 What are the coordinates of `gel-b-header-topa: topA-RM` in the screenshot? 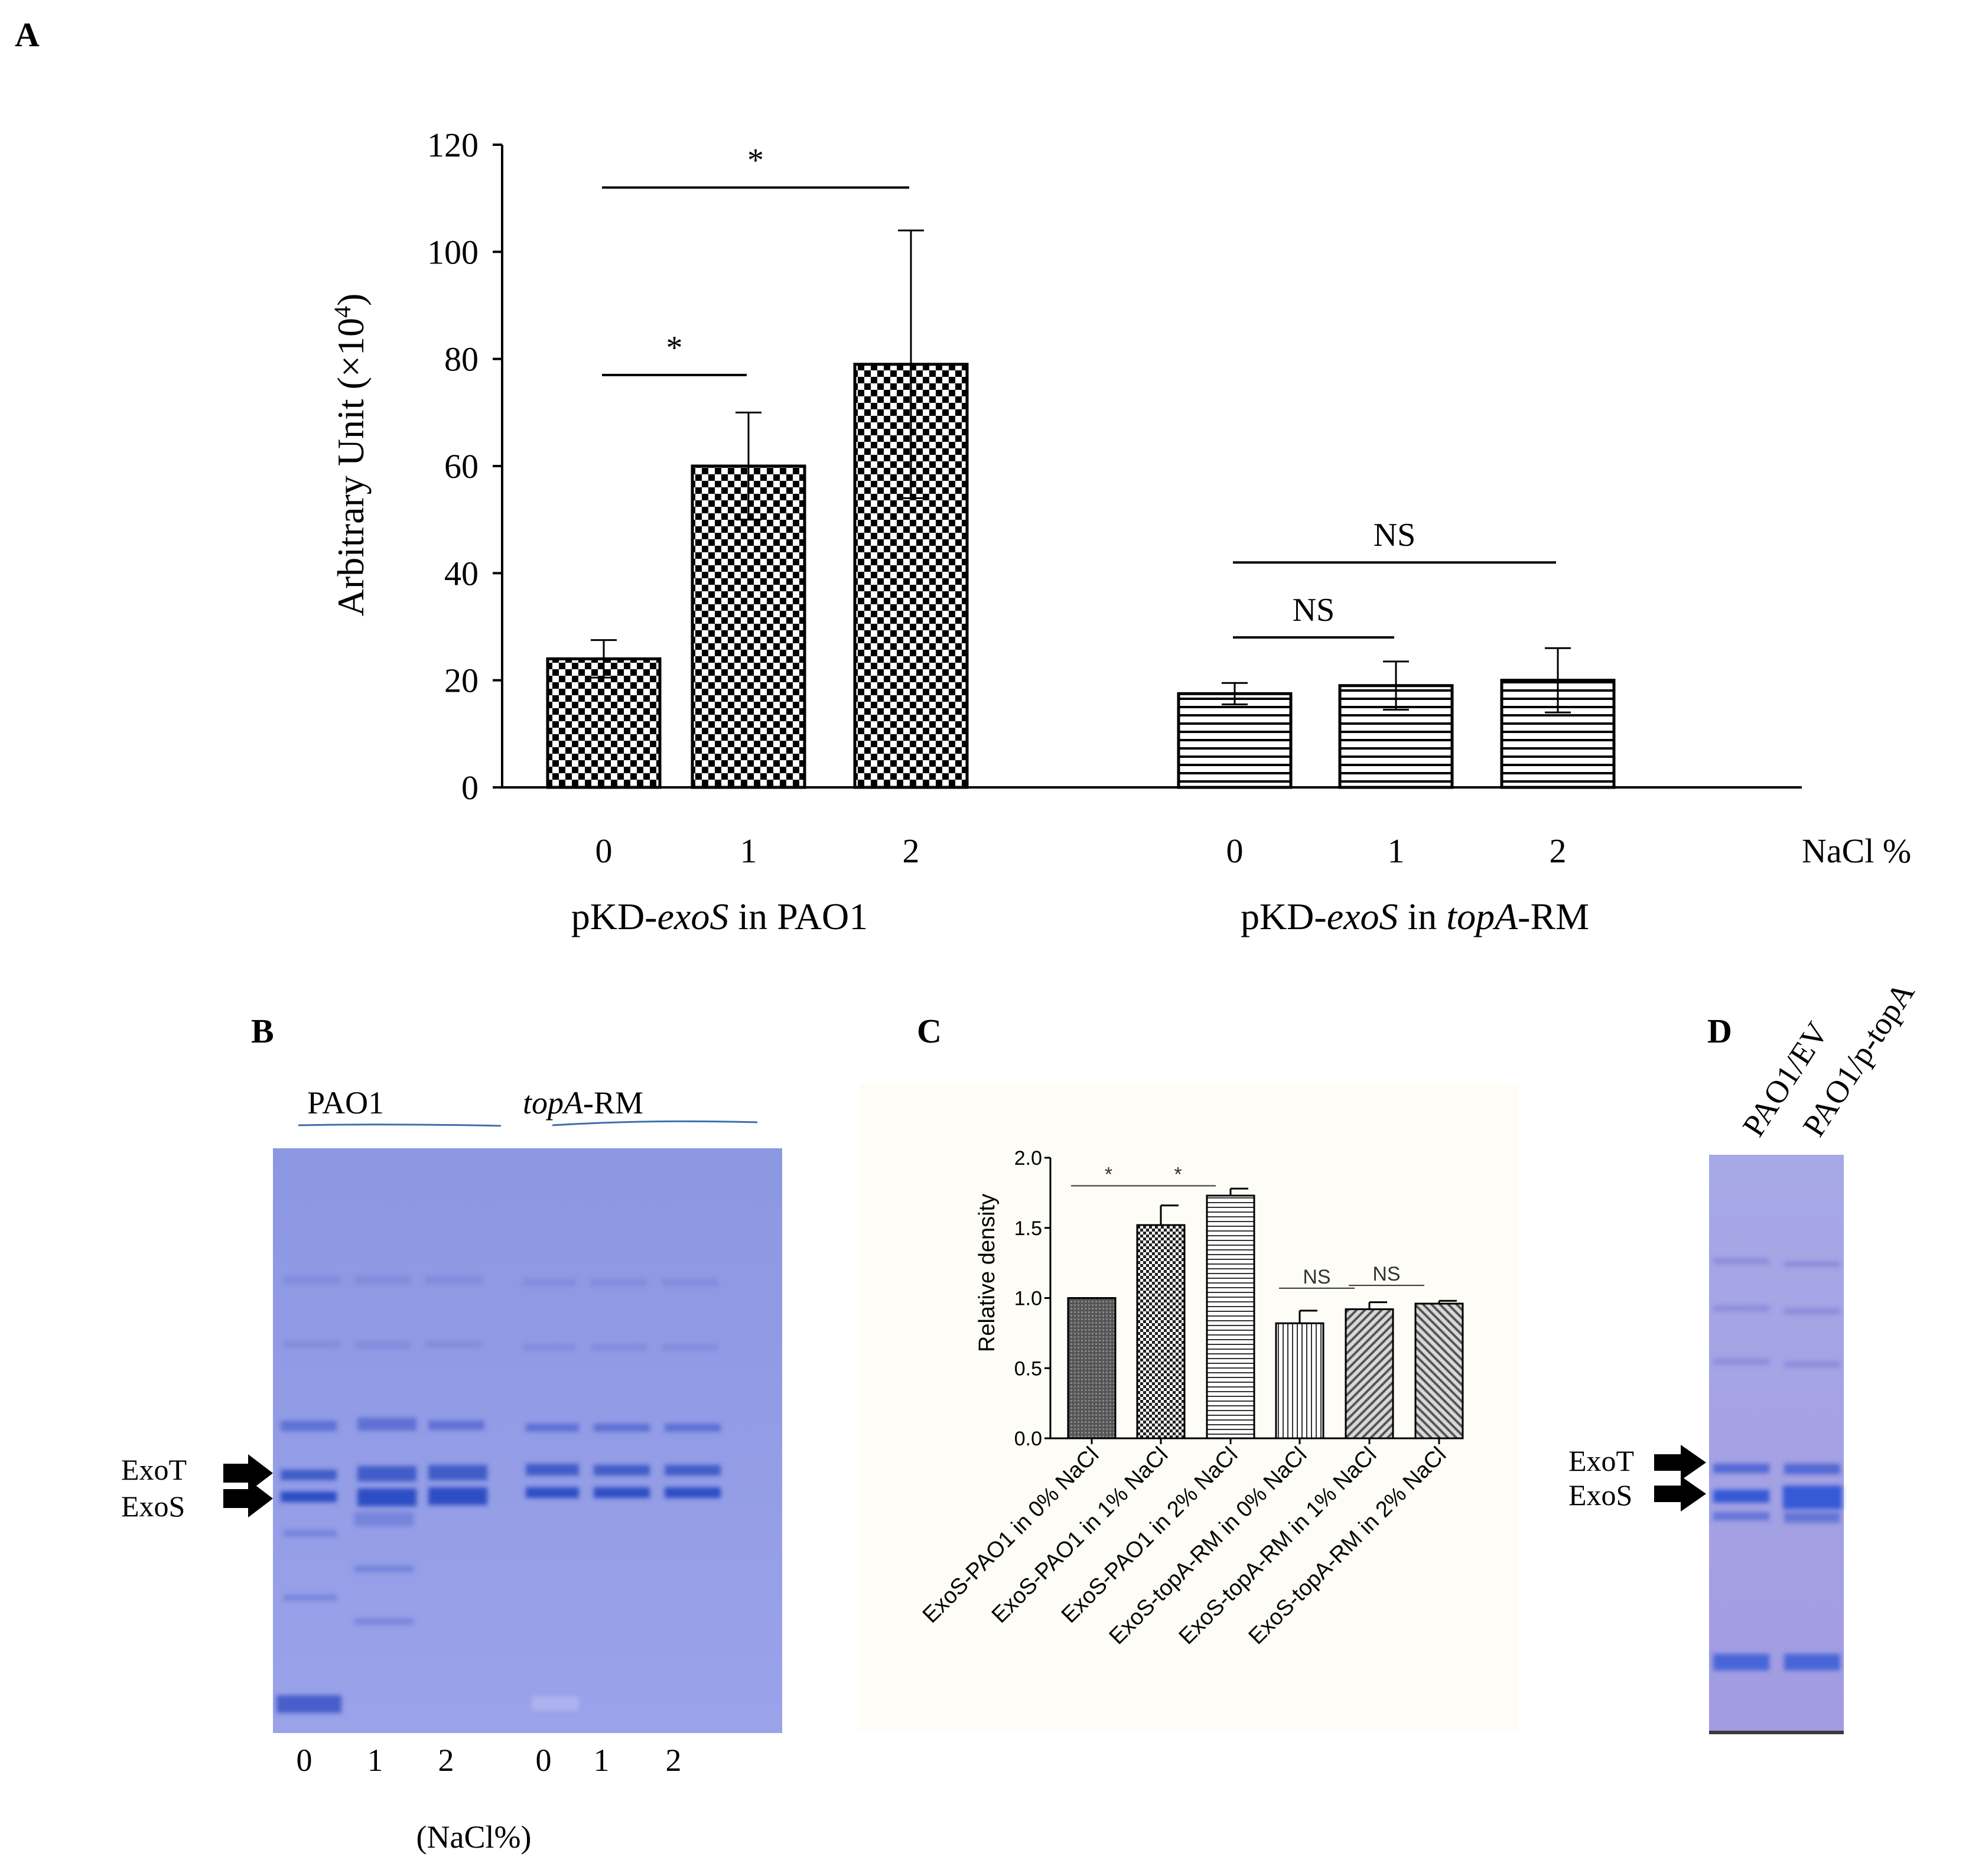 It's located at (583, 1103).